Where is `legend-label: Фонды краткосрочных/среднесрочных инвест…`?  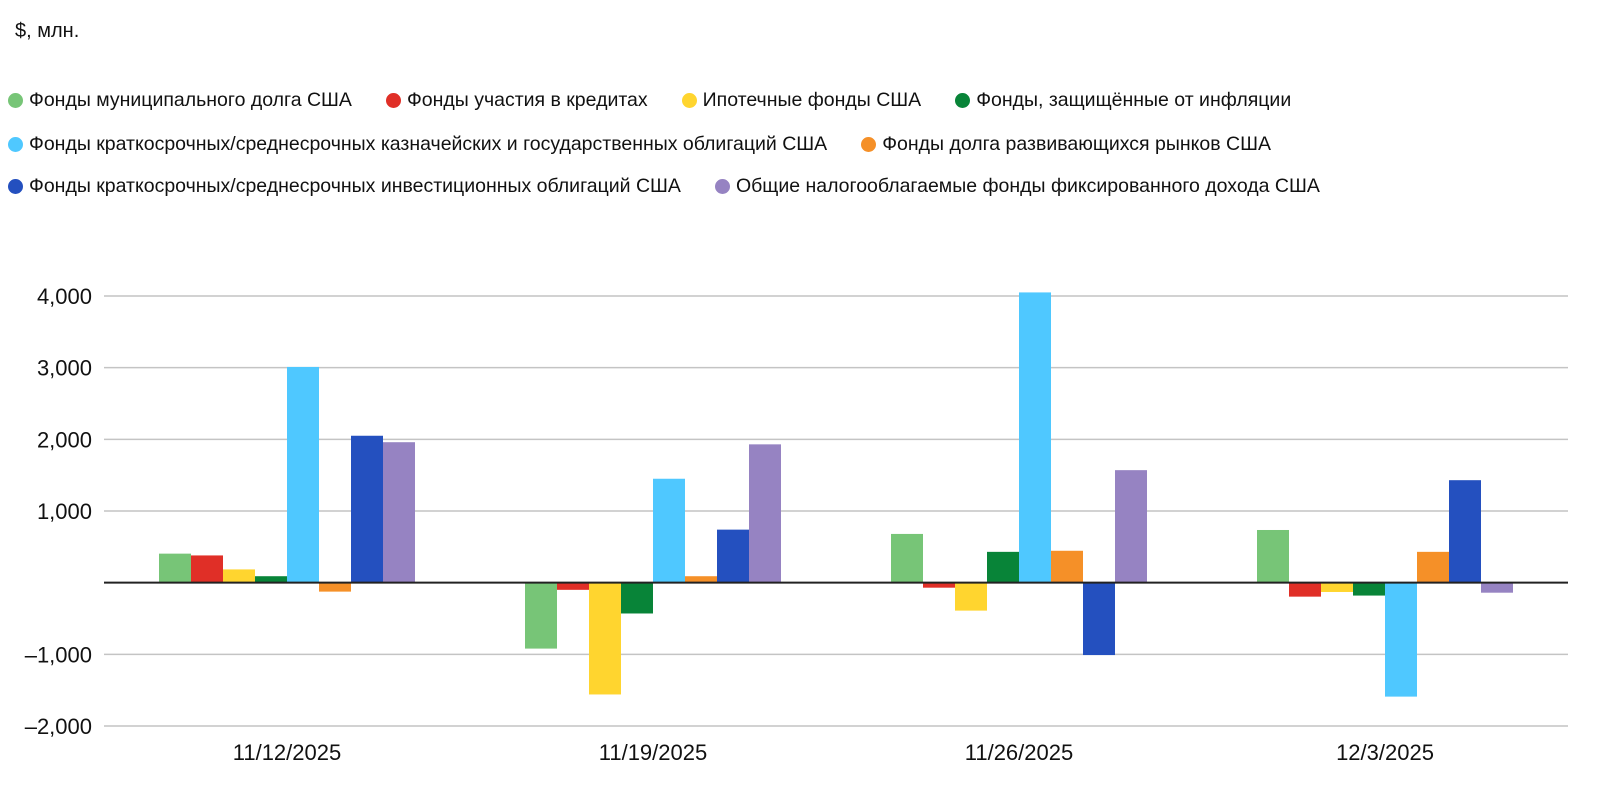
legend-label: Фонды краткосрочных/среднесрочных инвест… is located at coordinates (355, 186).